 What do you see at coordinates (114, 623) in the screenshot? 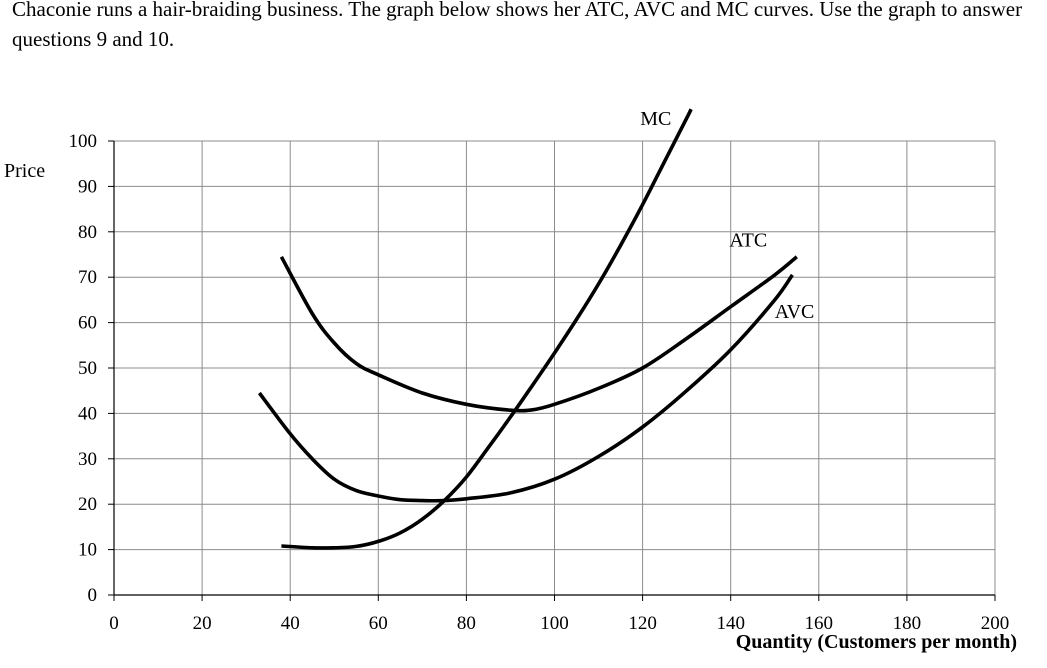
I see `x-tick-label: 0` at bounding box center [114, 623].